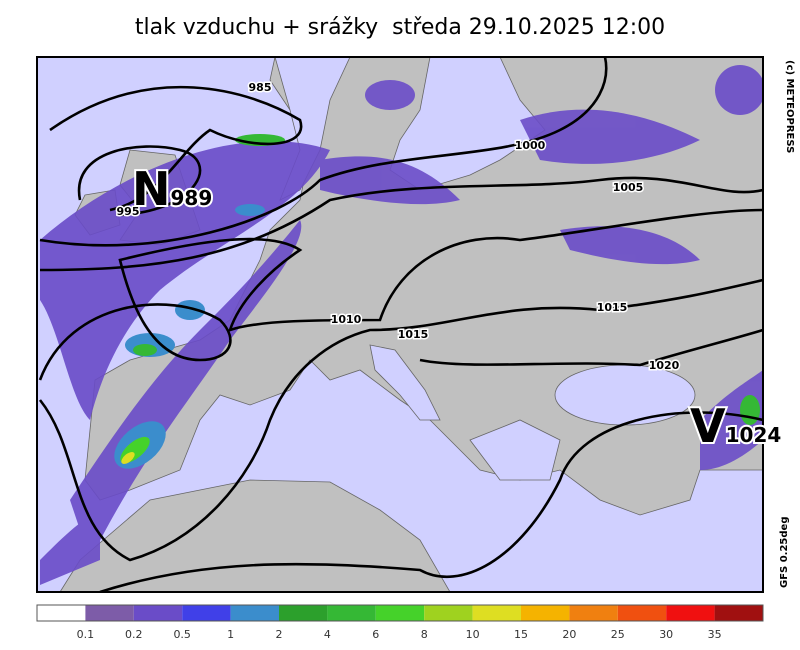 This screenshot has width=800, height=650. I want to click on aegean-sea, so click(515, 450).